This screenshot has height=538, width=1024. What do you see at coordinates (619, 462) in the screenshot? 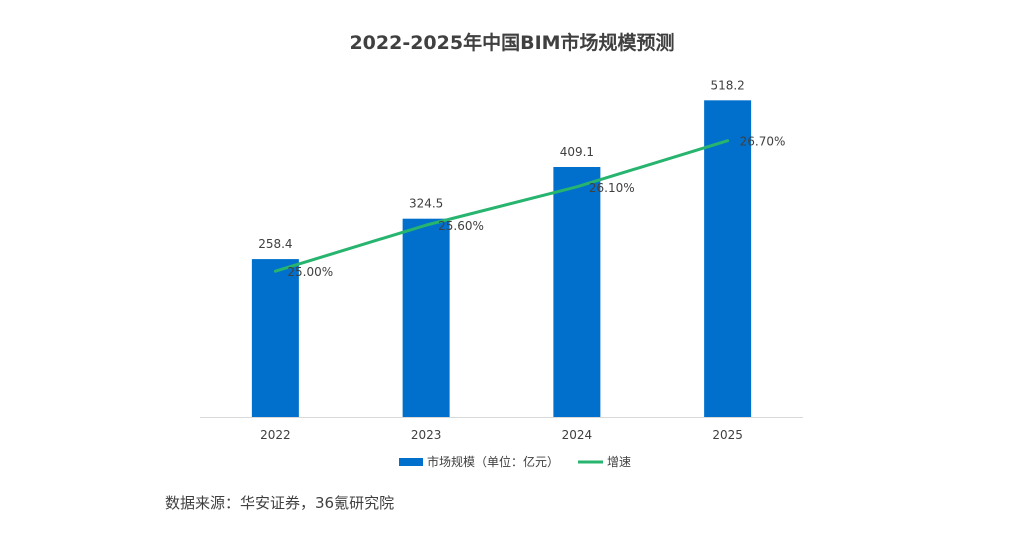
I see `legend-line-label: 增速` at bounding box center [619, 462].